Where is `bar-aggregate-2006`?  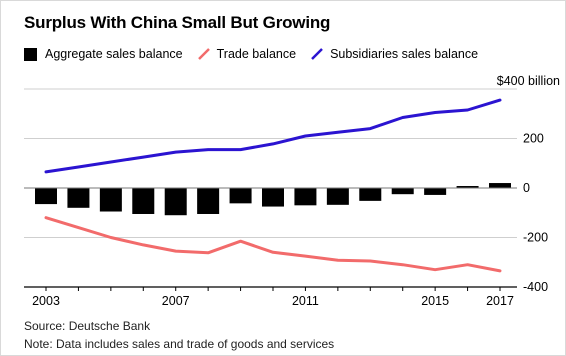
bar-aggregate-2006 is located at coordinates (143, 201).